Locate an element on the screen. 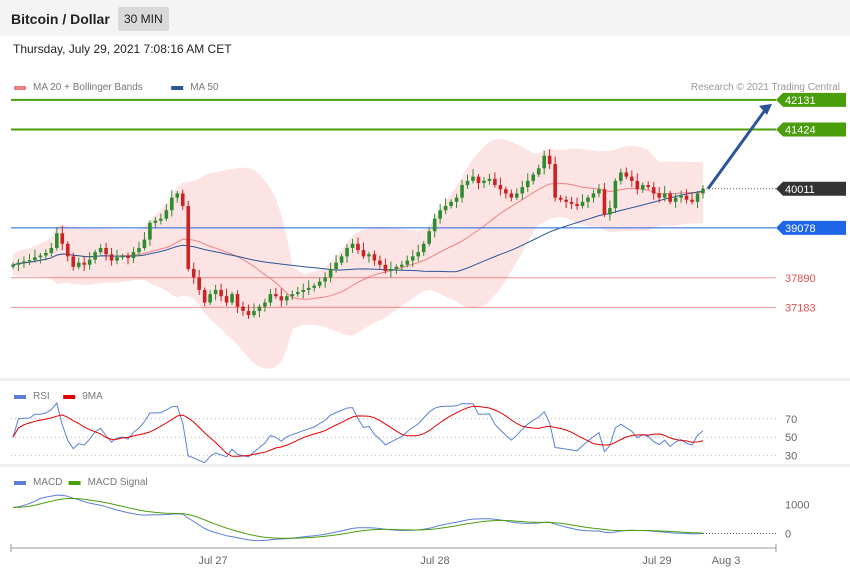 Image resolution: width=850 pixels, height=576 pixels. pivot-tag is located at coordinates (811, 227).